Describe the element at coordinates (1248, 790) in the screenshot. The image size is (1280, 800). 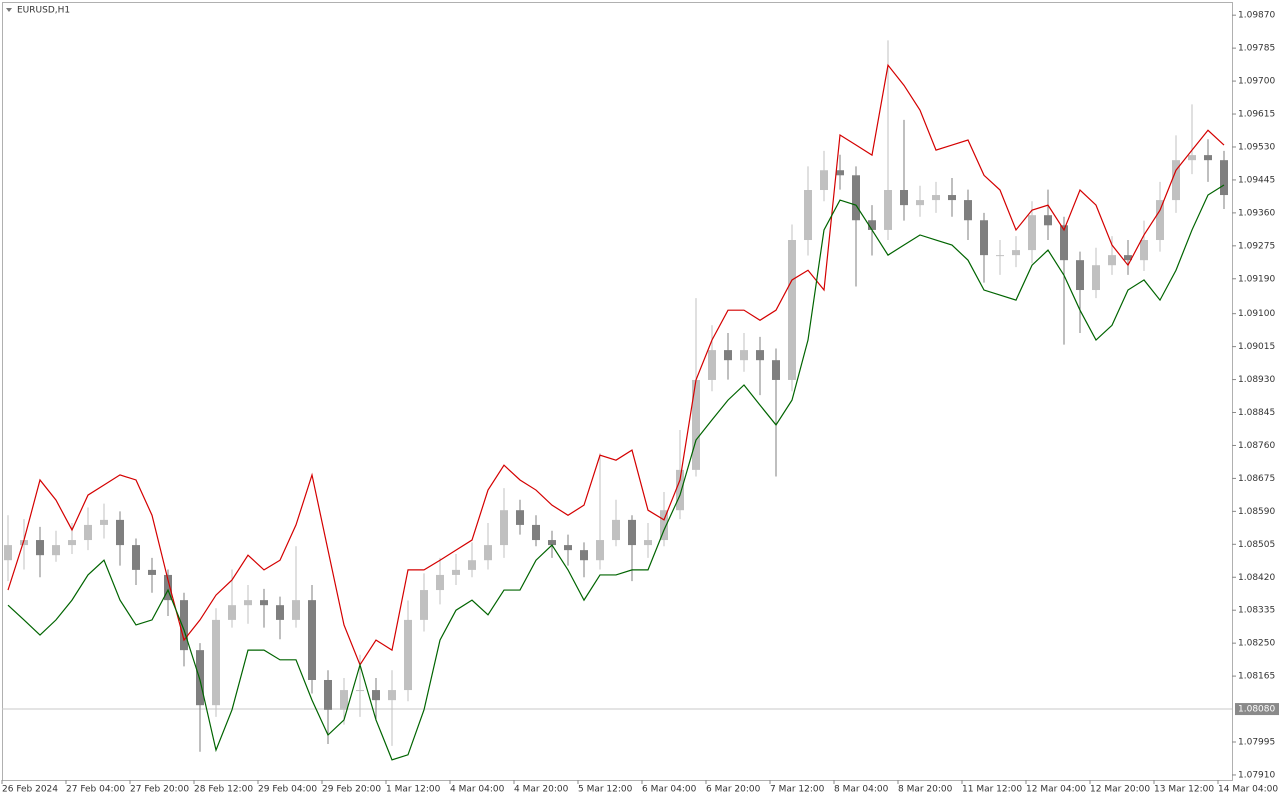
I see `x-tick-label: 14 Mar 04:00` at that location.